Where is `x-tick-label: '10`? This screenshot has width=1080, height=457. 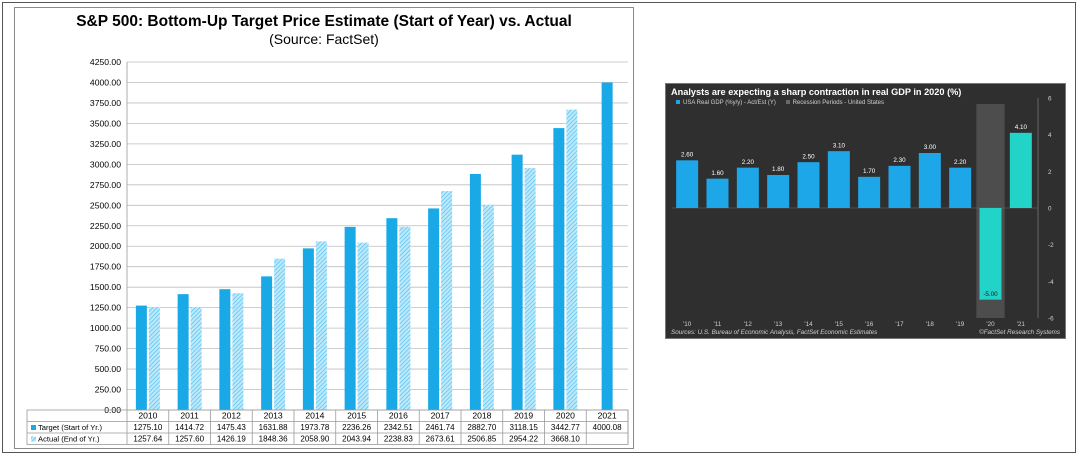 x-tick-label: '10 is located at coordinates (687, 324).